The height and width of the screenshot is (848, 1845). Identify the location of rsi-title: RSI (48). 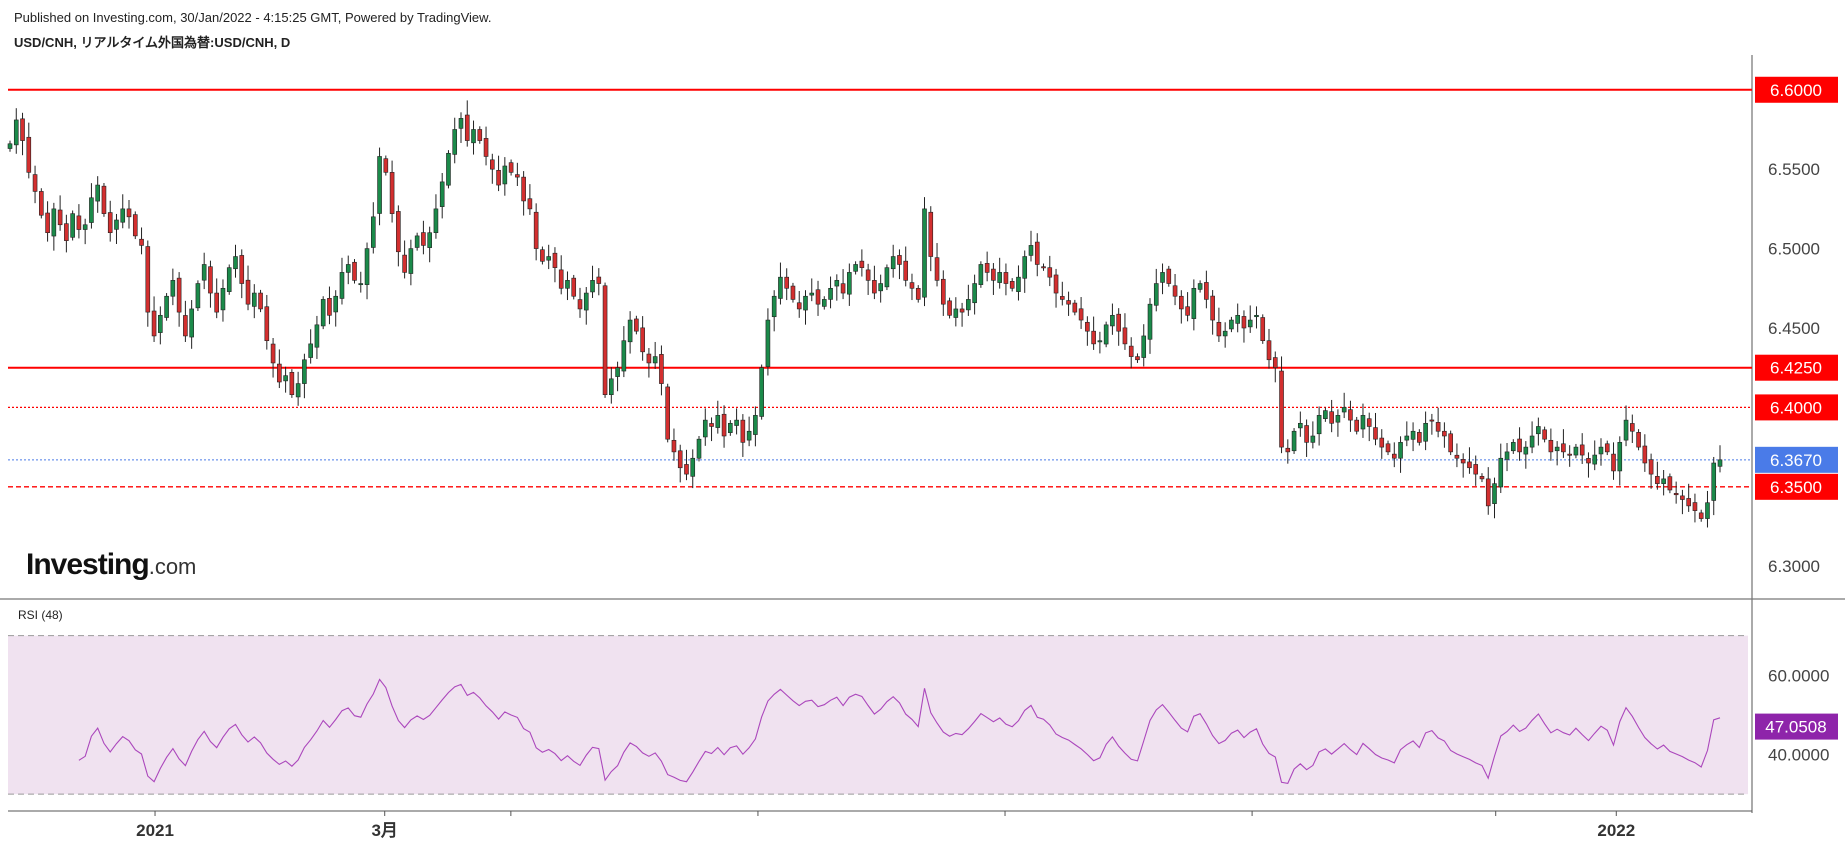
(40, 615).